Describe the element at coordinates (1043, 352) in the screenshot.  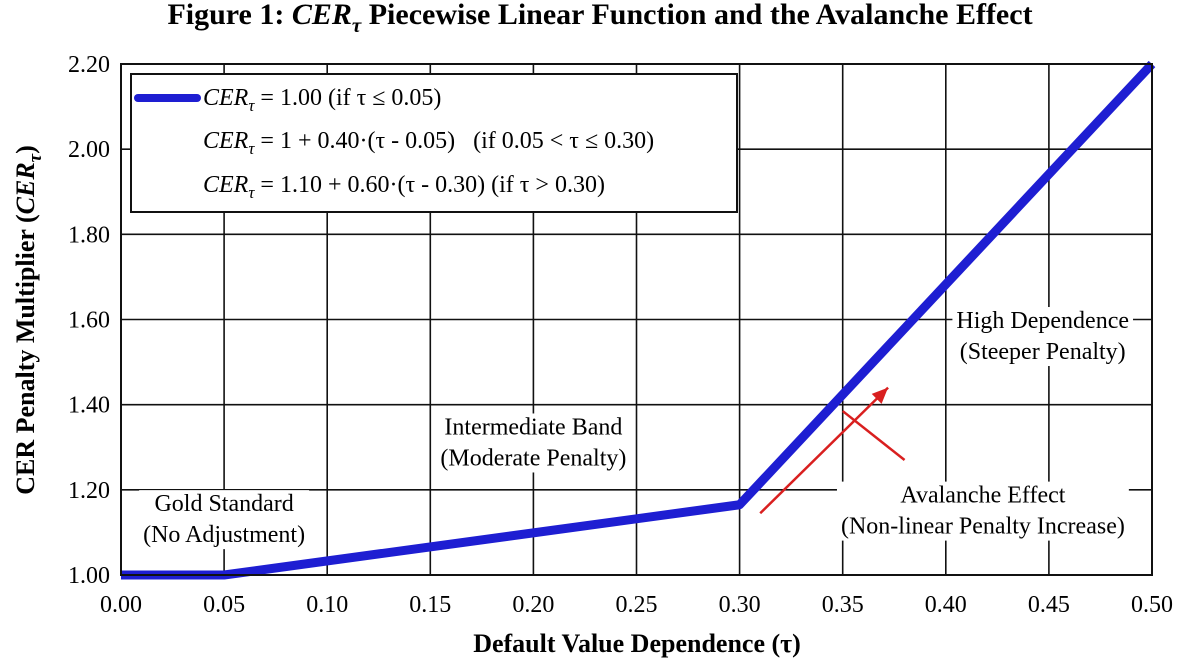
I see `annotation-line: (Steeper Penalty)` at that location.